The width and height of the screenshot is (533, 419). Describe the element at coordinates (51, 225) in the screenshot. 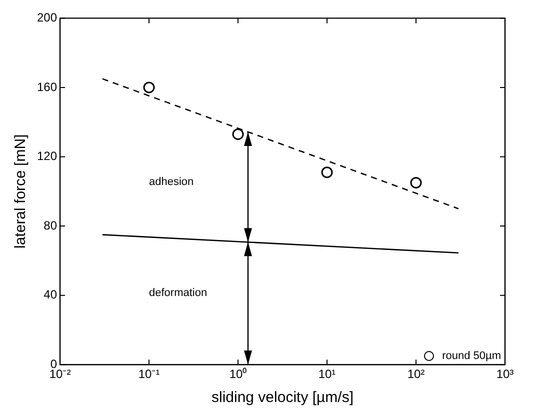

I see `y-tick-label: 80` at that location.